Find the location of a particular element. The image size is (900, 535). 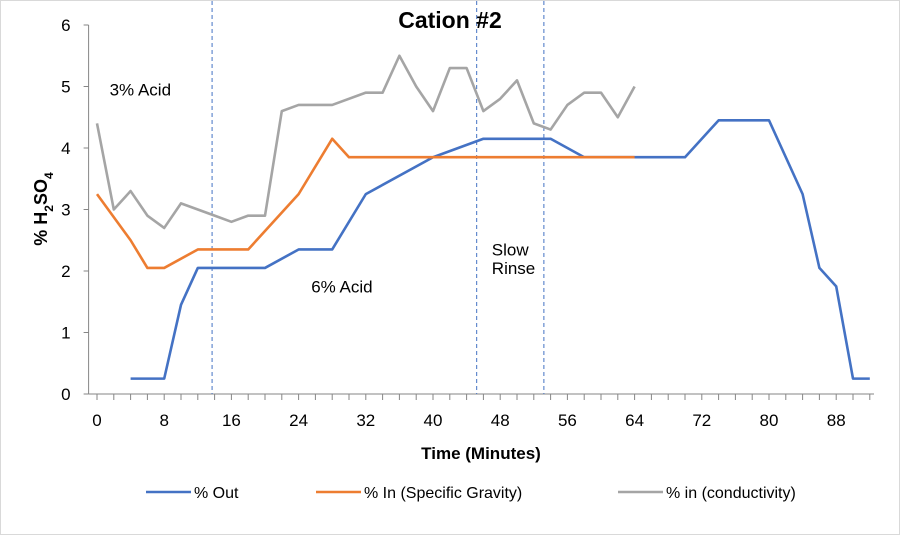

legend-label: % In (Specific Gravity) is located at coordinates (443, 493).